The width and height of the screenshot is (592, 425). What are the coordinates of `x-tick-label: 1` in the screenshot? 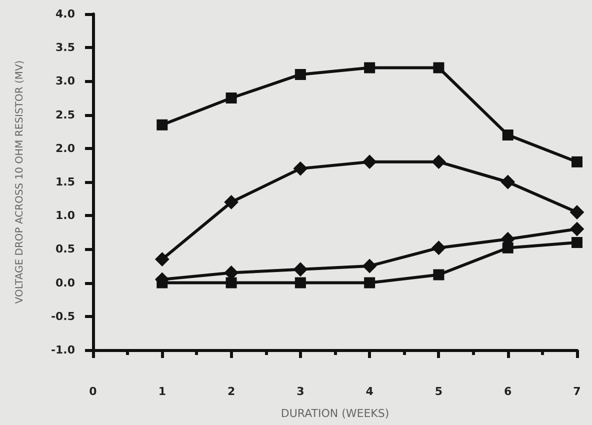 It's located at (162, 391).